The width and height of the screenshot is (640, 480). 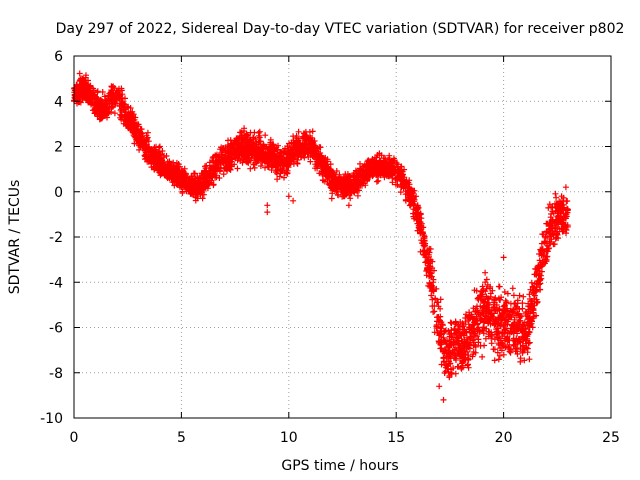 I want to click on y-tick-label: -4, so click(x=56, y=283).